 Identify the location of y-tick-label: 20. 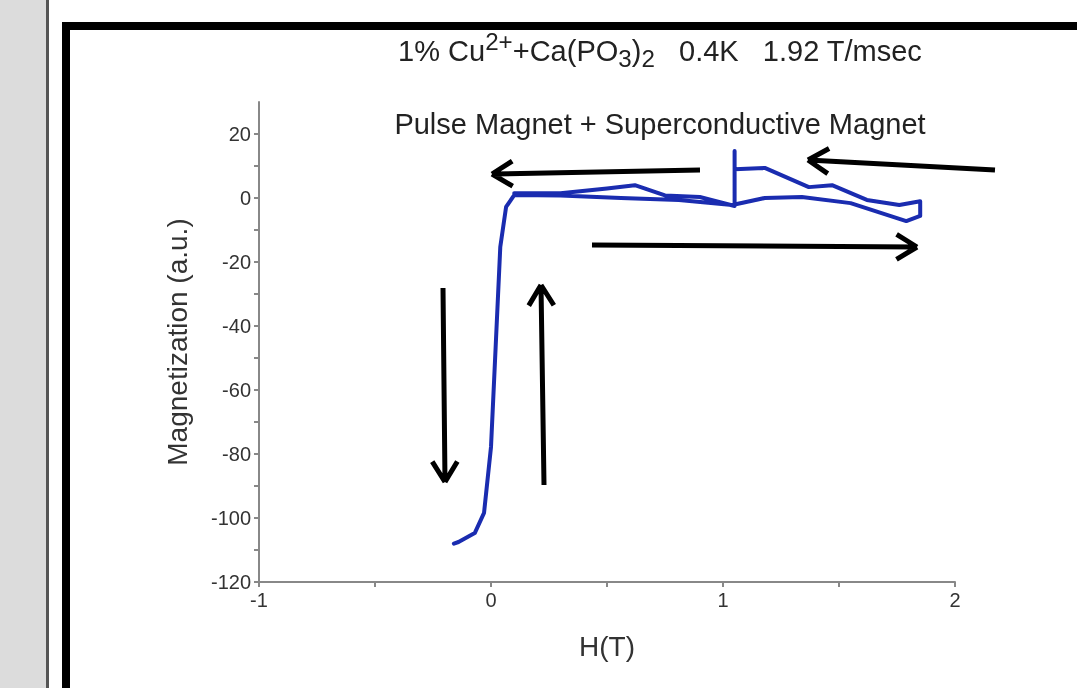
(239, 134).